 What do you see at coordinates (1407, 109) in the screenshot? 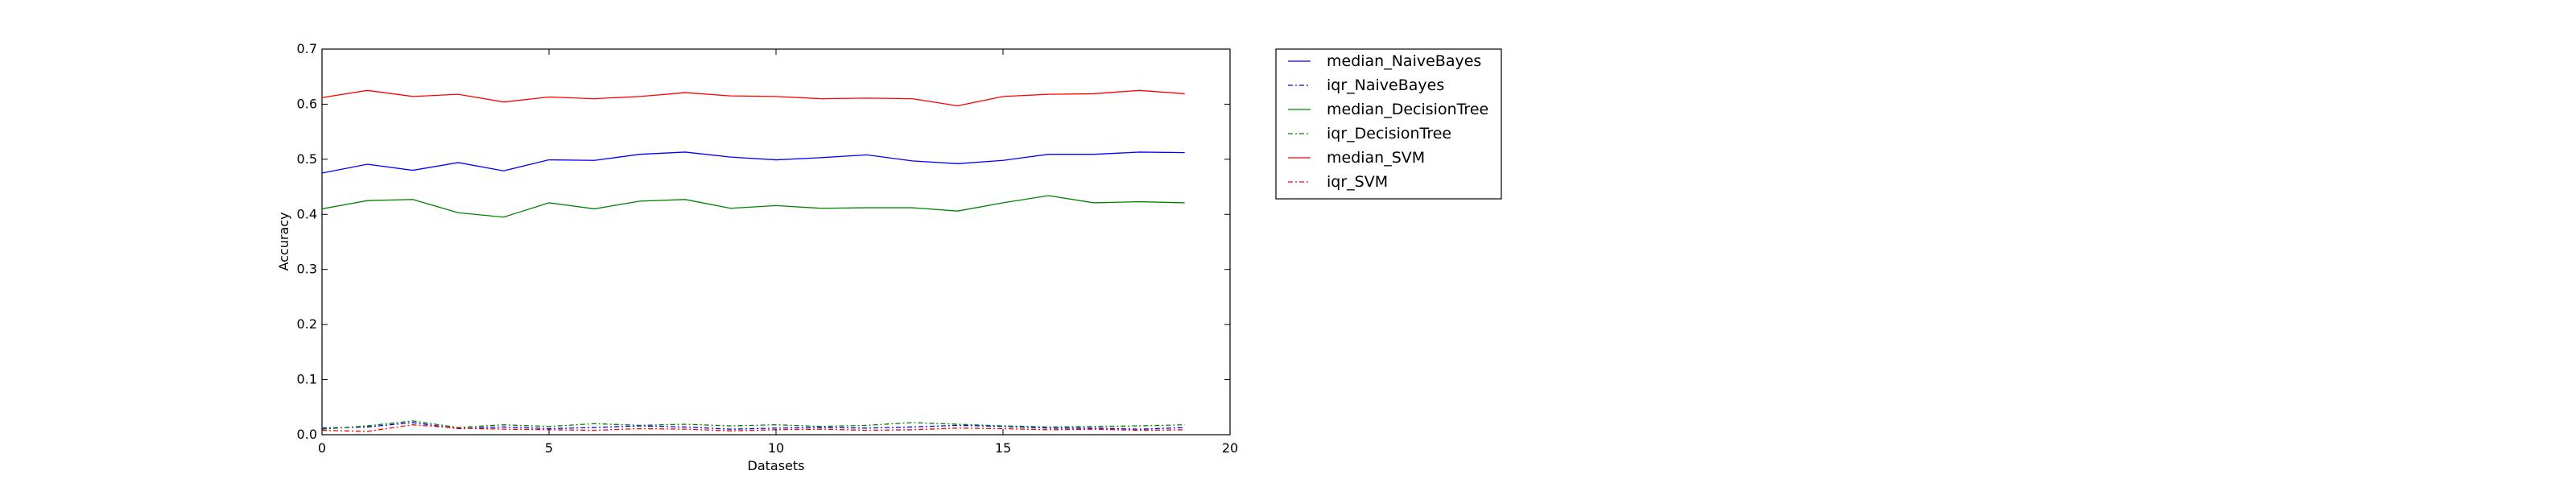
I see `legend-label-median_DecisionTree: median_DecisionTree` at bounding box center [1407, 109].